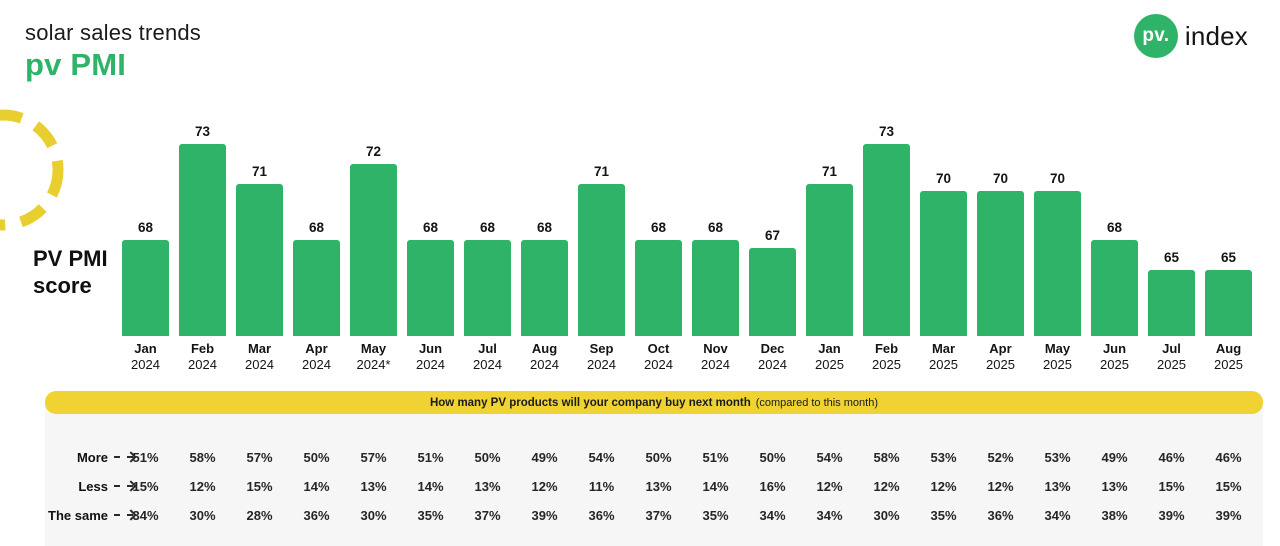 Image resolution: width=1280 pixels, height=546 pixels. What do you see at coordinates (202, 348) in the screenshot?
I see `month-name: Feb` at bounding box center [202, 348].